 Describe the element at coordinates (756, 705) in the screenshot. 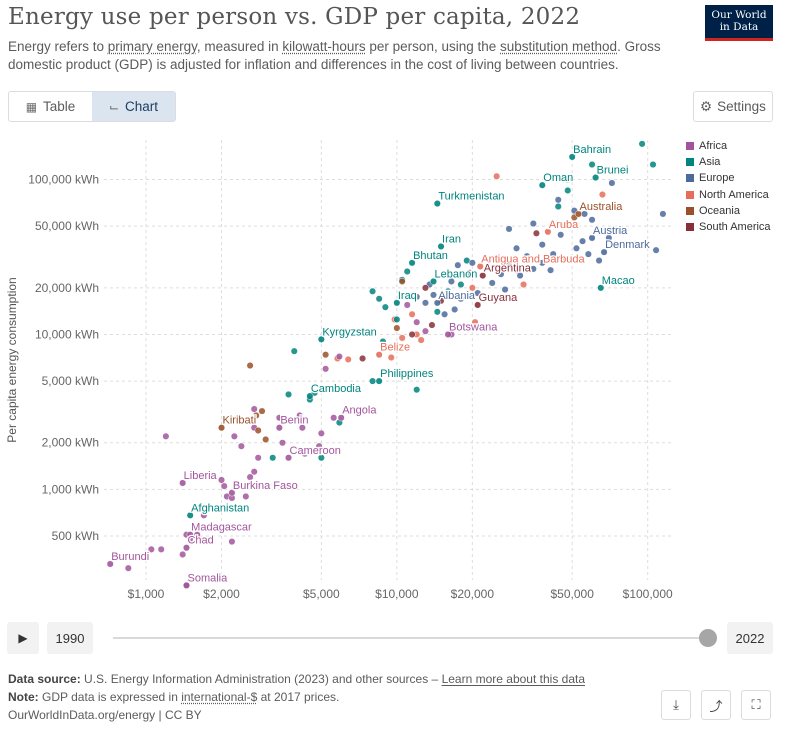

I see `fullscreen-button: ⛶` at that location.